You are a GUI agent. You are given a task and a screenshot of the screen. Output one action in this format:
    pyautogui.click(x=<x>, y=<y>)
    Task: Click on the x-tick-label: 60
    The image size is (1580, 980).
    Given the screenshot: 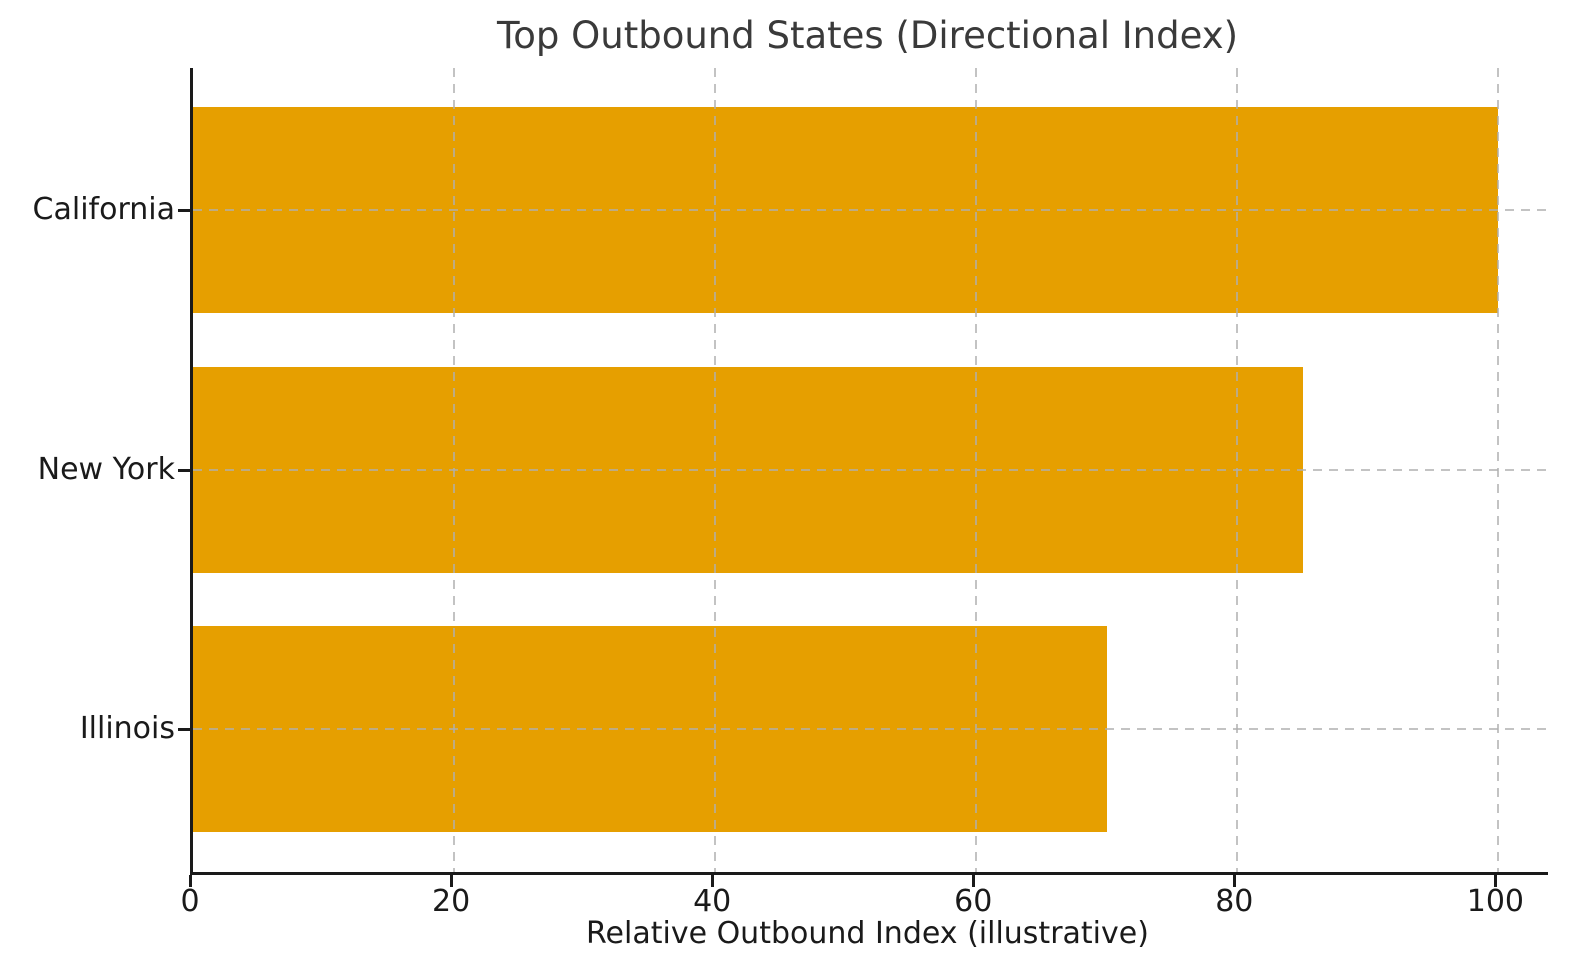 What is the action you would take?
    pyautogui.click(x=973, y=901)
    